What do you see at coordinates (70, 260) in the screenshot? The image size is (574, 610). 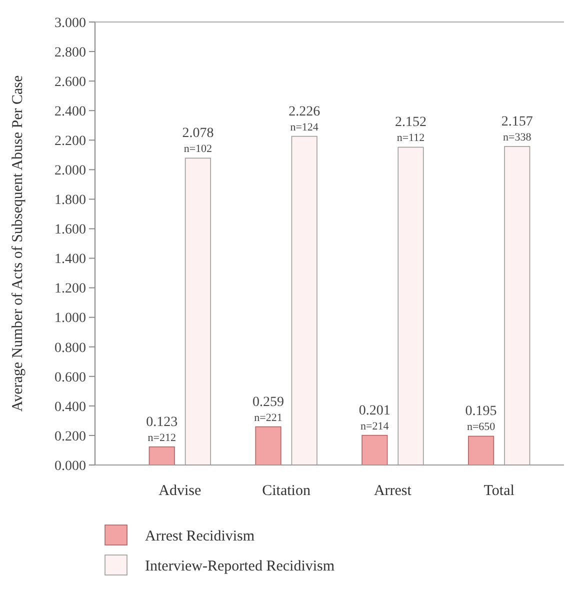 I see `y-tick-label: 1.400` at bounding box center [70, 260].